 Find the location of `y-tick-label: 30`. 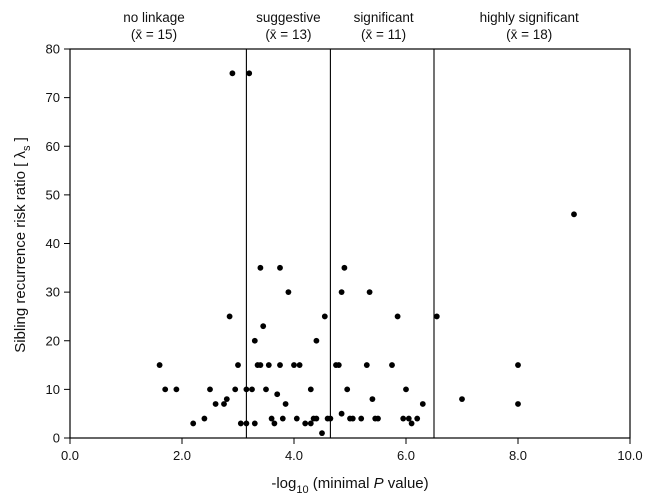

y-tick-label: 30 is located at coordinates (53, 292).